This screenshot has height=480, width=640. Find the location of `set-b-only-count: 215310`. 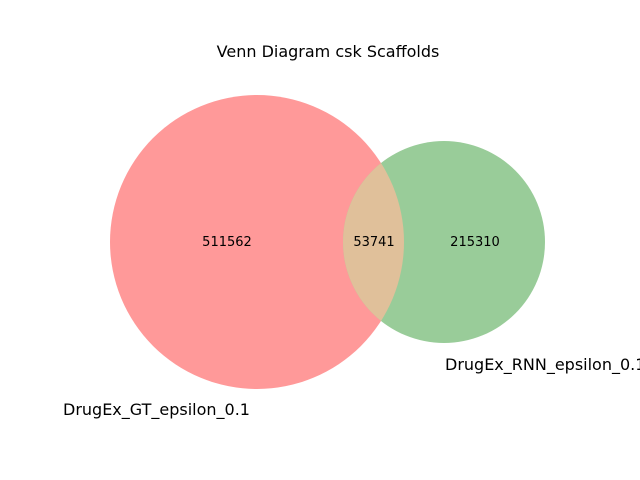

set-b-only-count: 215310 is located at coordinates (475, 242).